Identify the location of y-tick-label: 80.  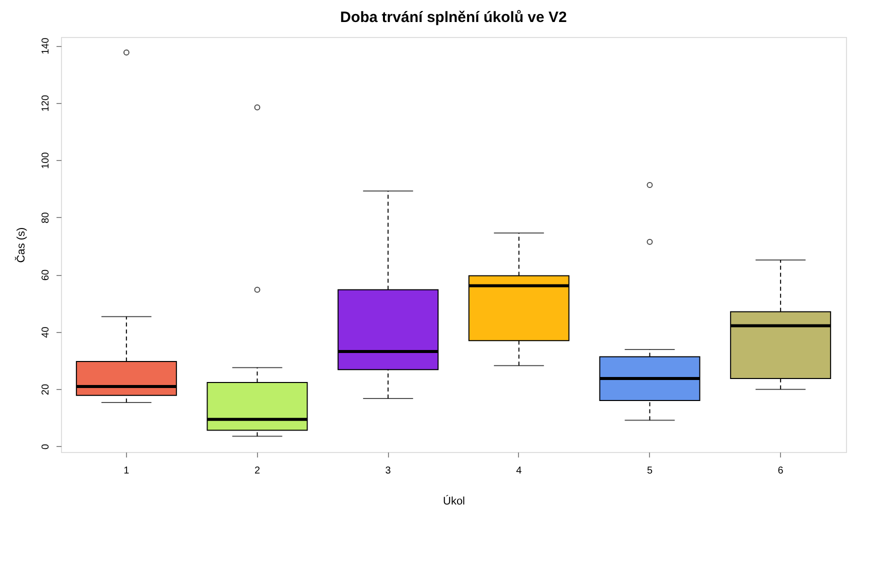
(46, 218).